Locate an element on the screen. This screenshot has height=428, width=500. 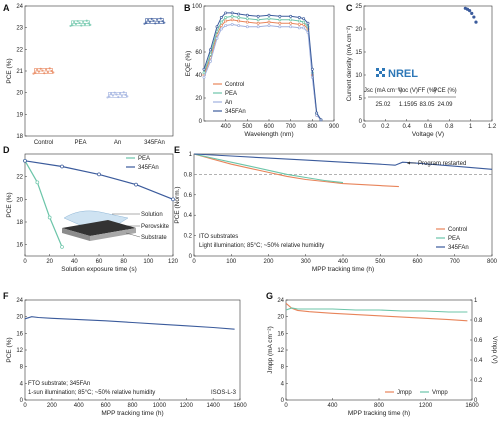
y-tick-label: 15 is located at coordinates (358, 53).